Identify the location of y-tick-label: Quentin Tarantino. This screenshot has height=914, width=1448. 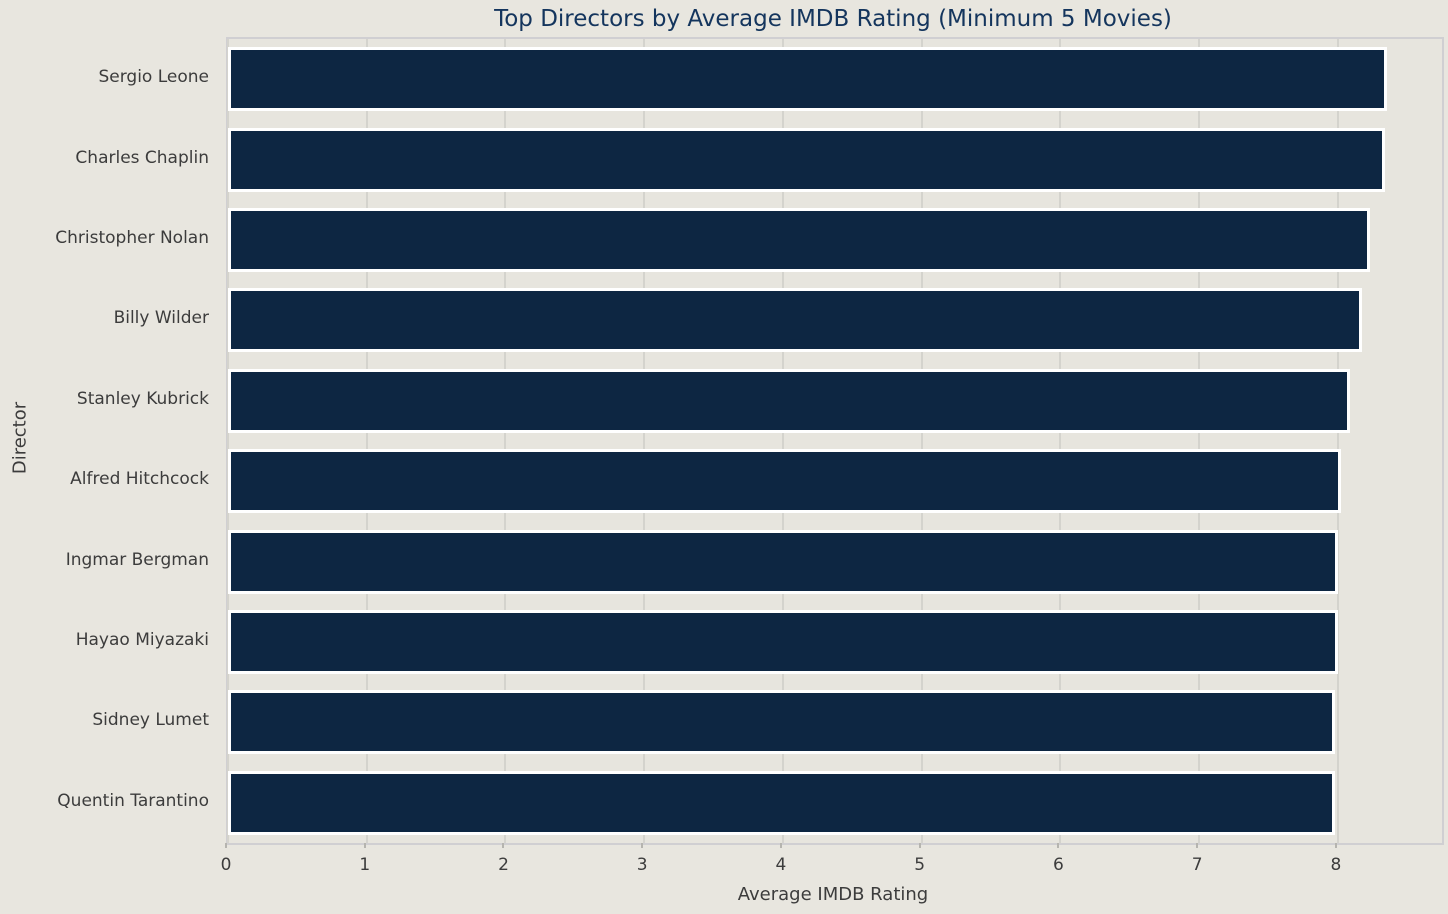
(133, 800).